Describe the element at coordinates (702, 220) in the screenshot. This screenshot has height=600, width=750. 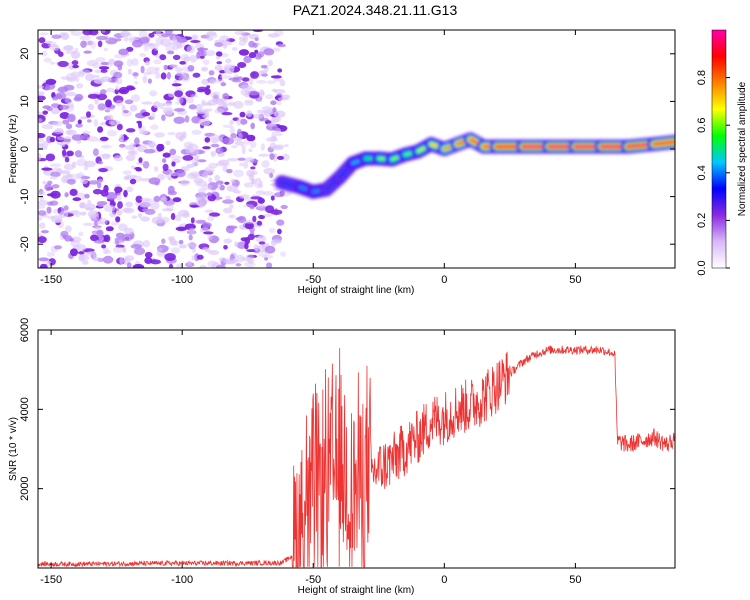
I see `colorbar-tick-label: 0.2` at that location.